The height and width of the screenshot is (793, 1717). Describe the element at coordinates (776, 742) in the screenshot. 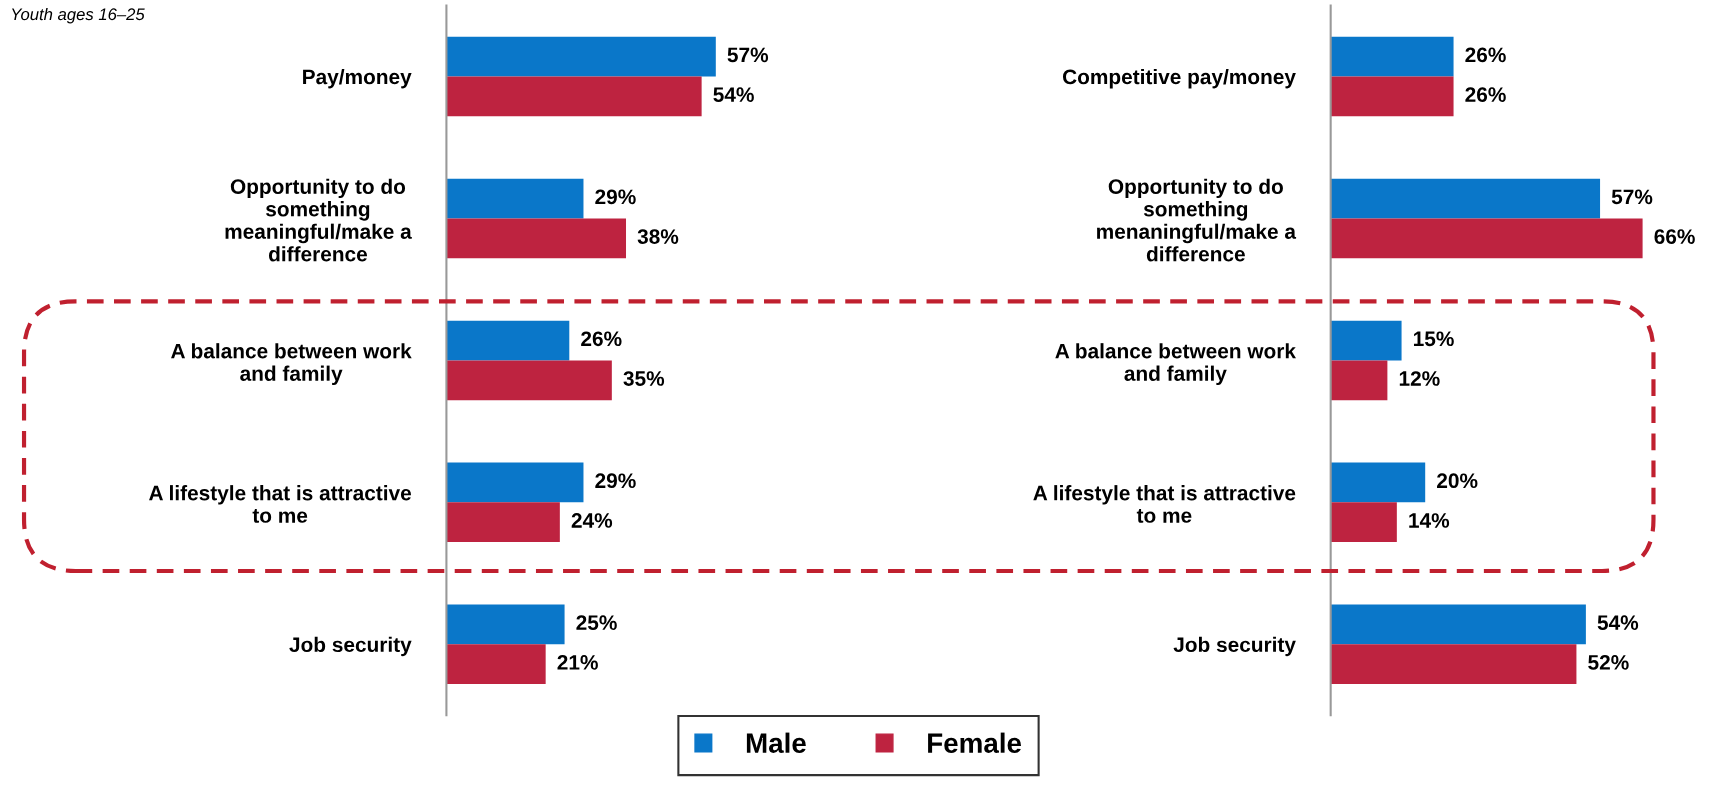

I see `legend-label: Male` at that location.